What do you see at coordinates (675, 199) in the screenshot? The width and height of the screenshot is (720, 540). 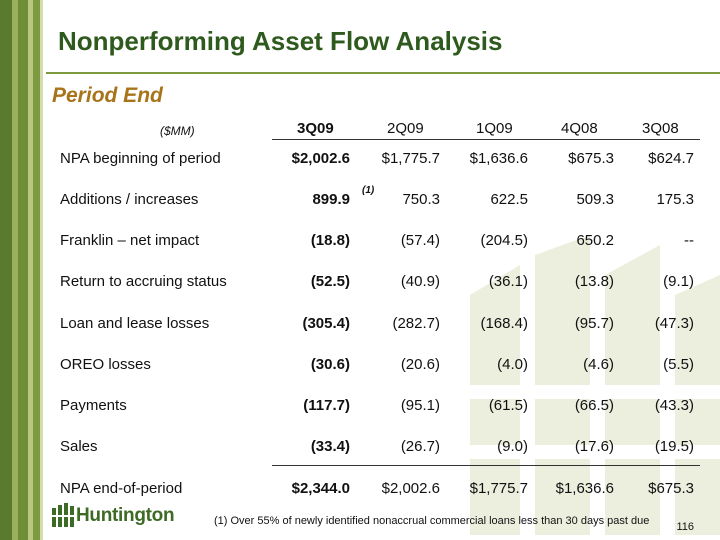 I see `table-cell: 175.3` at bounding box center [675, 199].